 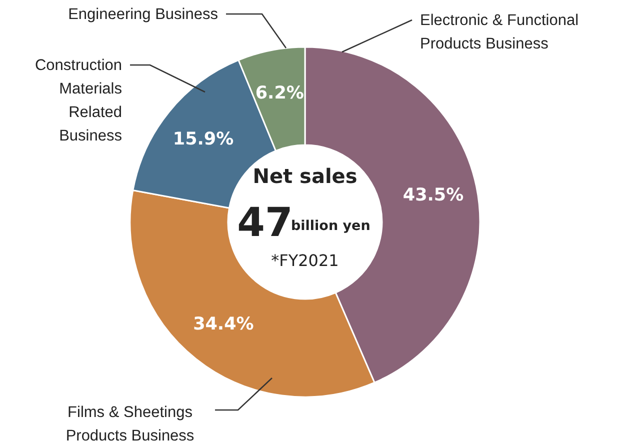 I want to click on text: billion yen, so click(x=330, y=226).